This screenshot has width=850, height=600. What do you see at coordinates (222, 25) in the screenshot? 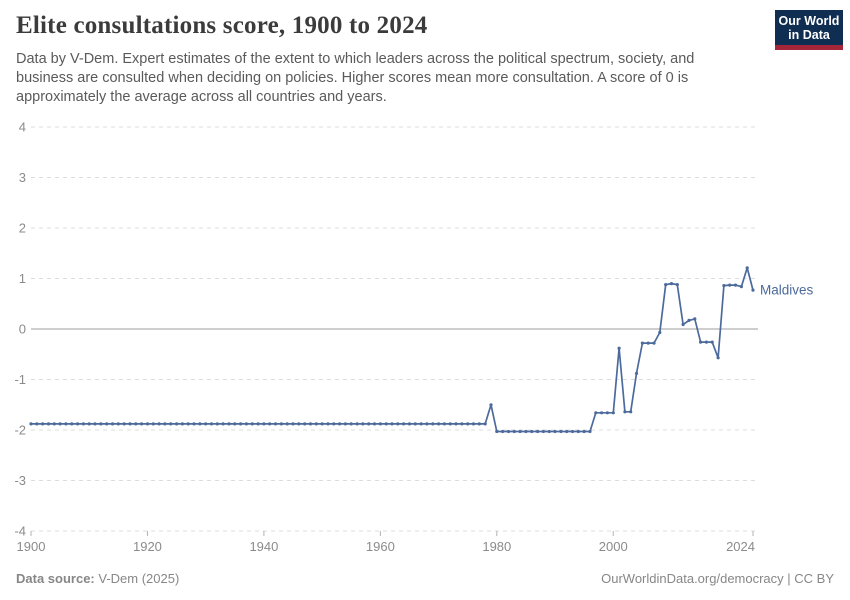
I see `chart-title: Elite consultations score, 1900 to 2024` at bounding box center [222, 25].